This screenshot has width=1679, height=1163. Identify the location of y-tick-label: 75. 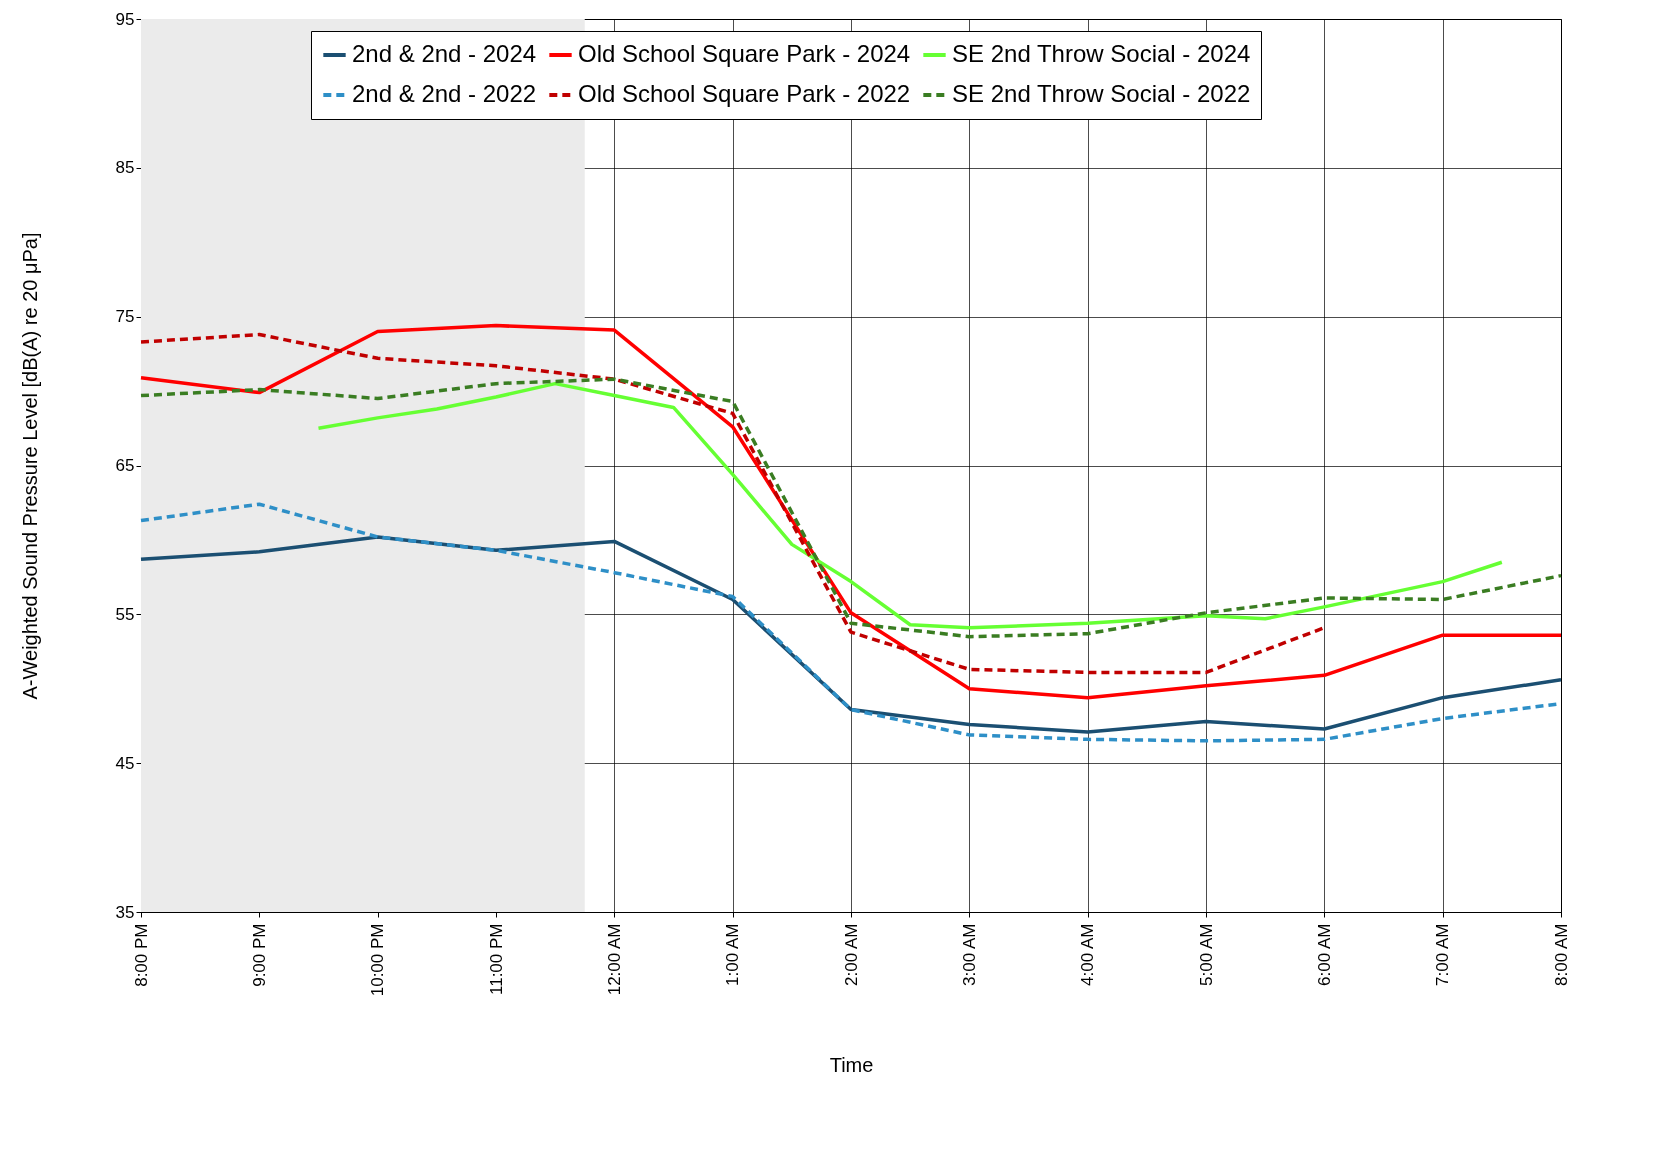
(125, 317).